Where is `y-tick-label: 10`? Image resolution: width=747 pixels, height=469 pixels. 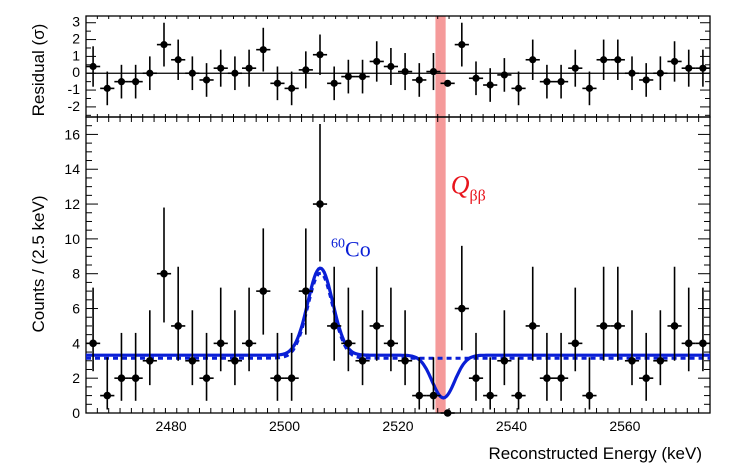
y-tick-label: 10 is located at coordinates (72, 239).